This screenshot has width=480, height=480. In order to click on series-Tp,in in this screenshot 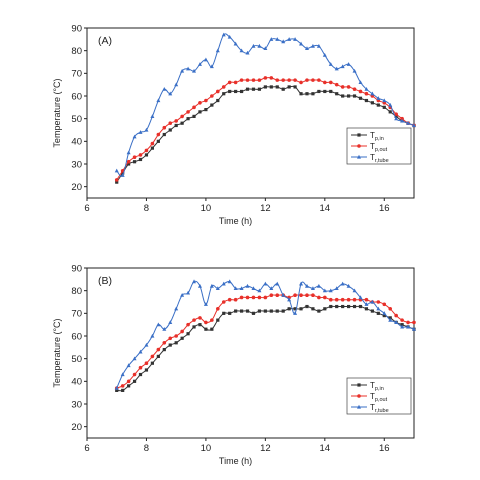, I will do `click(265, 348)`.